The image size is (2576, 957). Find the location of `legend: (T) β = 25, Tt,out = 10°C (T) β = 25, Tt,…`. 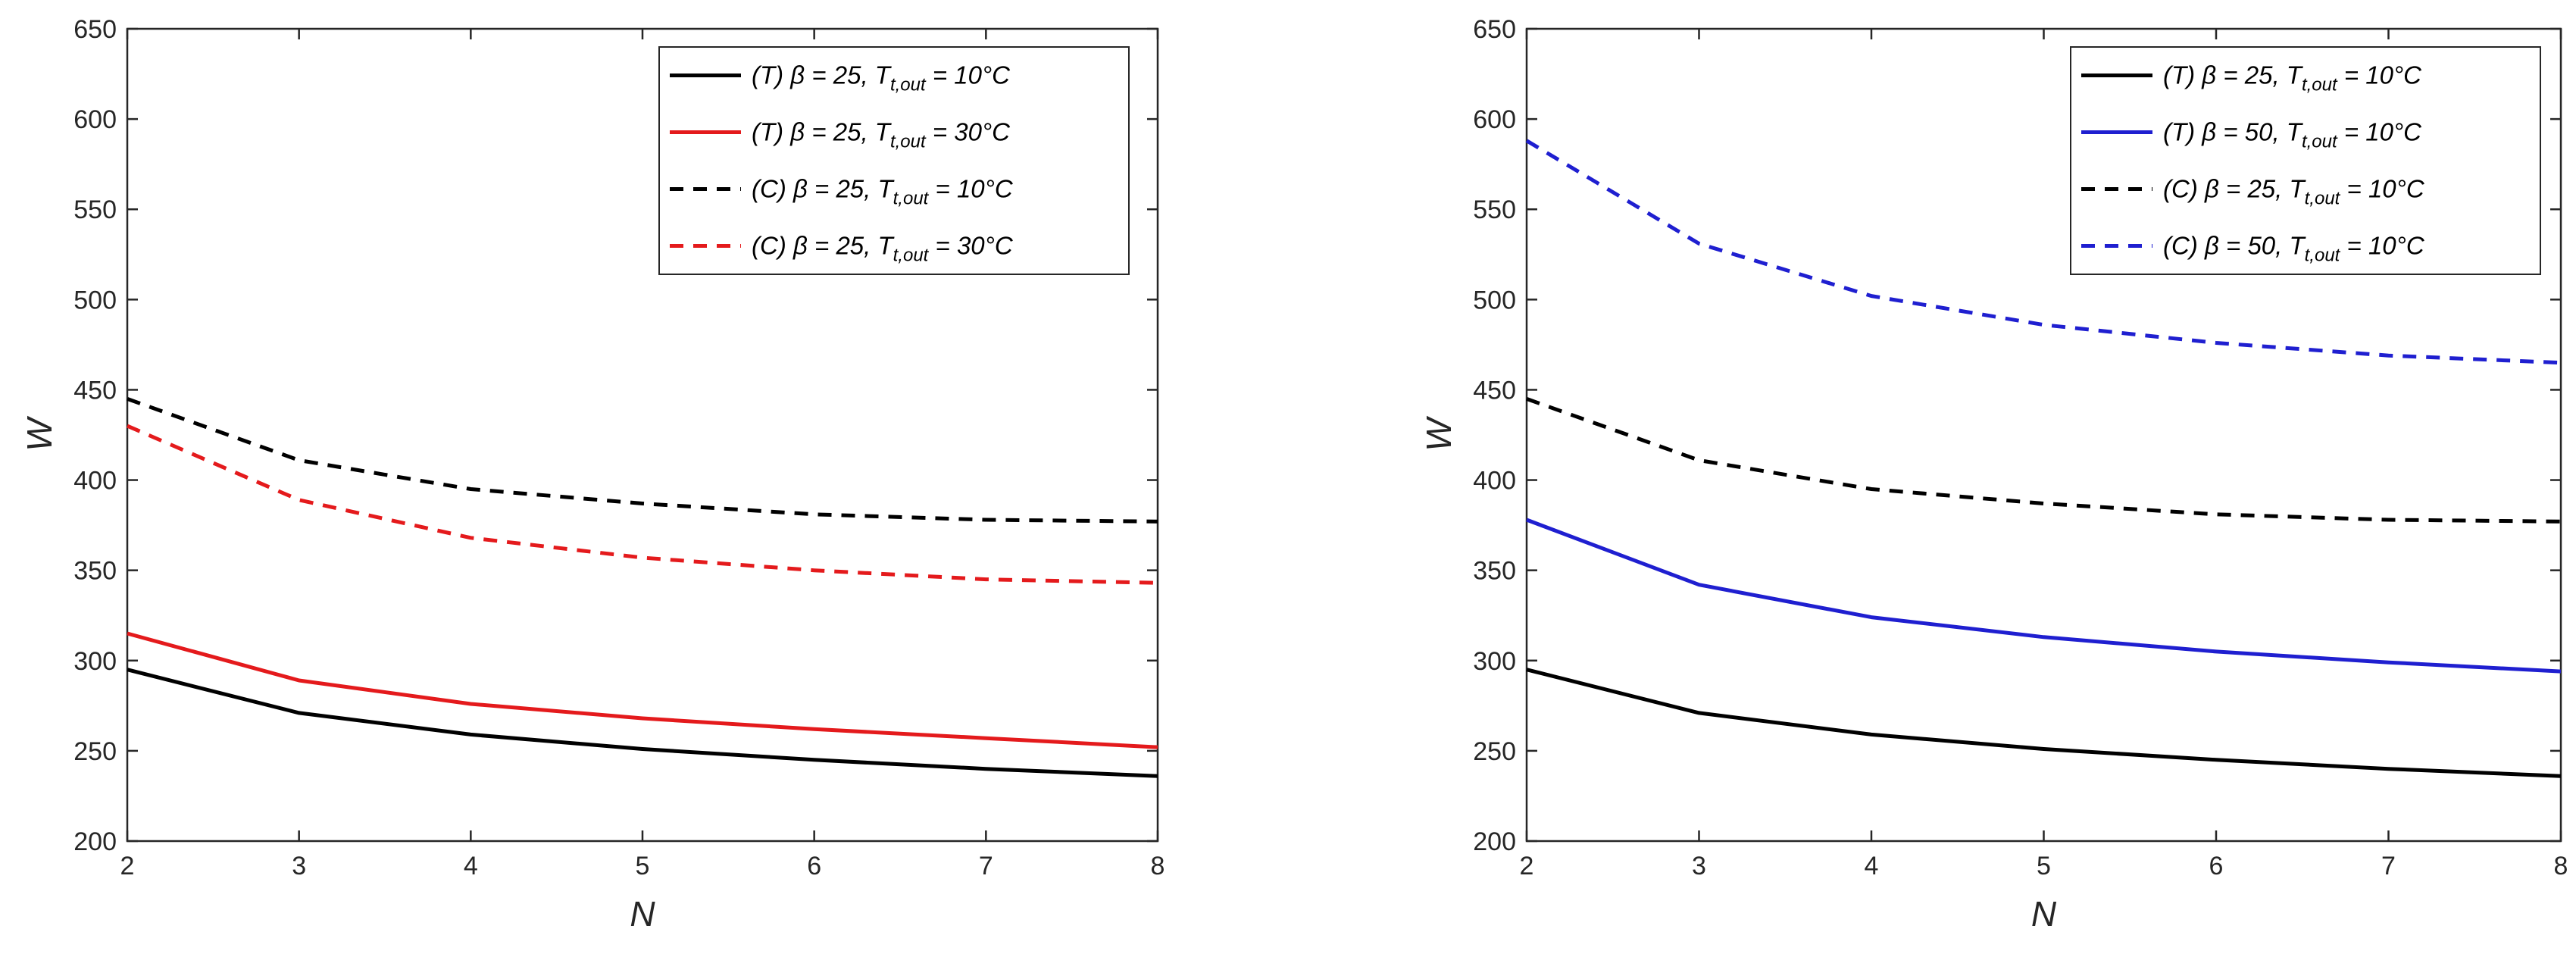

legend: (T) β = 25, Tt,out = 10°C (T) β = 25, Tt,… is located at coordinates (894, 160).